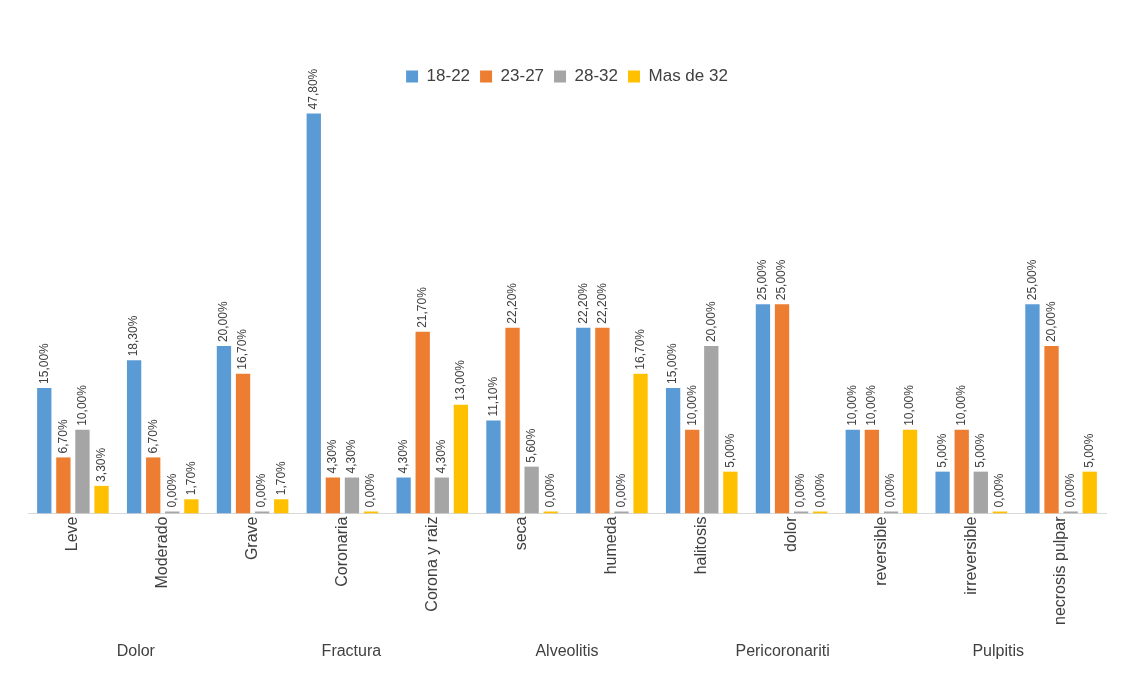 The image size is (1134, 686). What do you see at coordinates (351, 651) in the screenshot?
I see `text: Fractura` at bounding box center [351, 651].